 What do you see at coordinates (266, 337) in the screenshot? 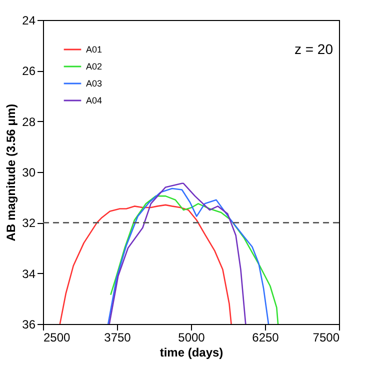
I see `x-tick-label: 6250` at bounding box center [266, 337].